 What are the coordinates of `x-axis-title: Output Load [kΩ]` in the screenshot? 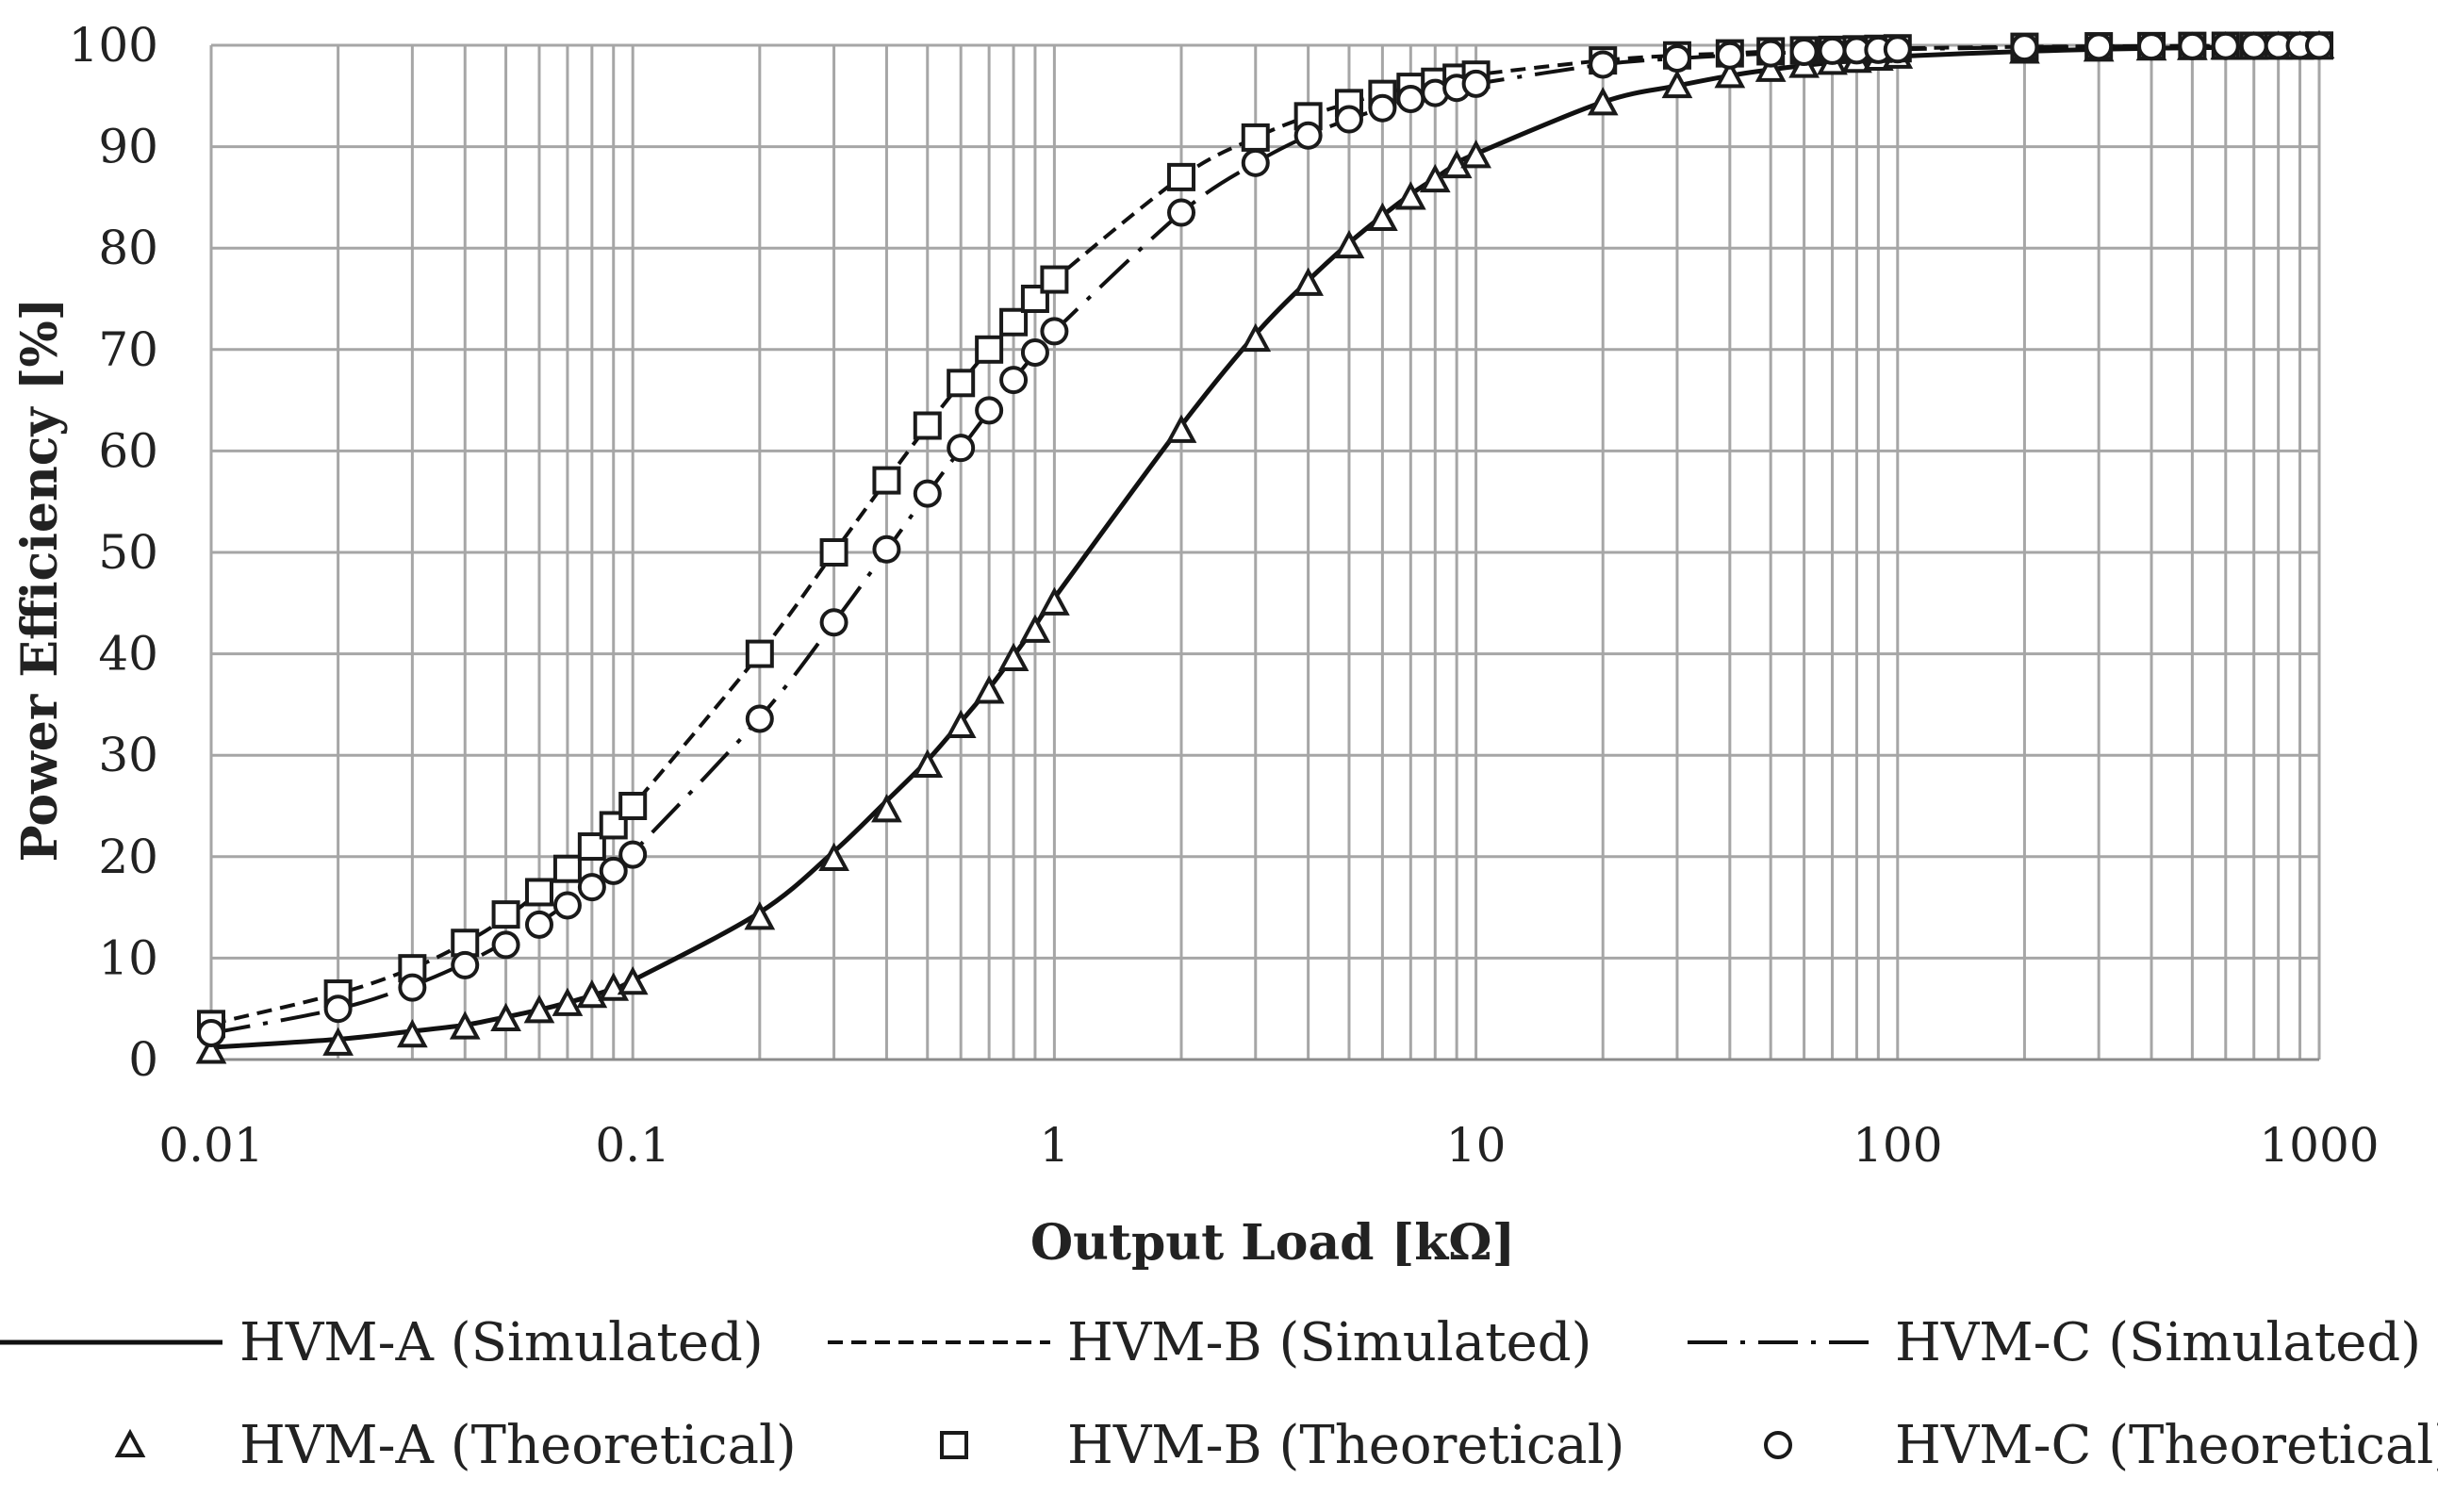 It's located at (1272, 1243).